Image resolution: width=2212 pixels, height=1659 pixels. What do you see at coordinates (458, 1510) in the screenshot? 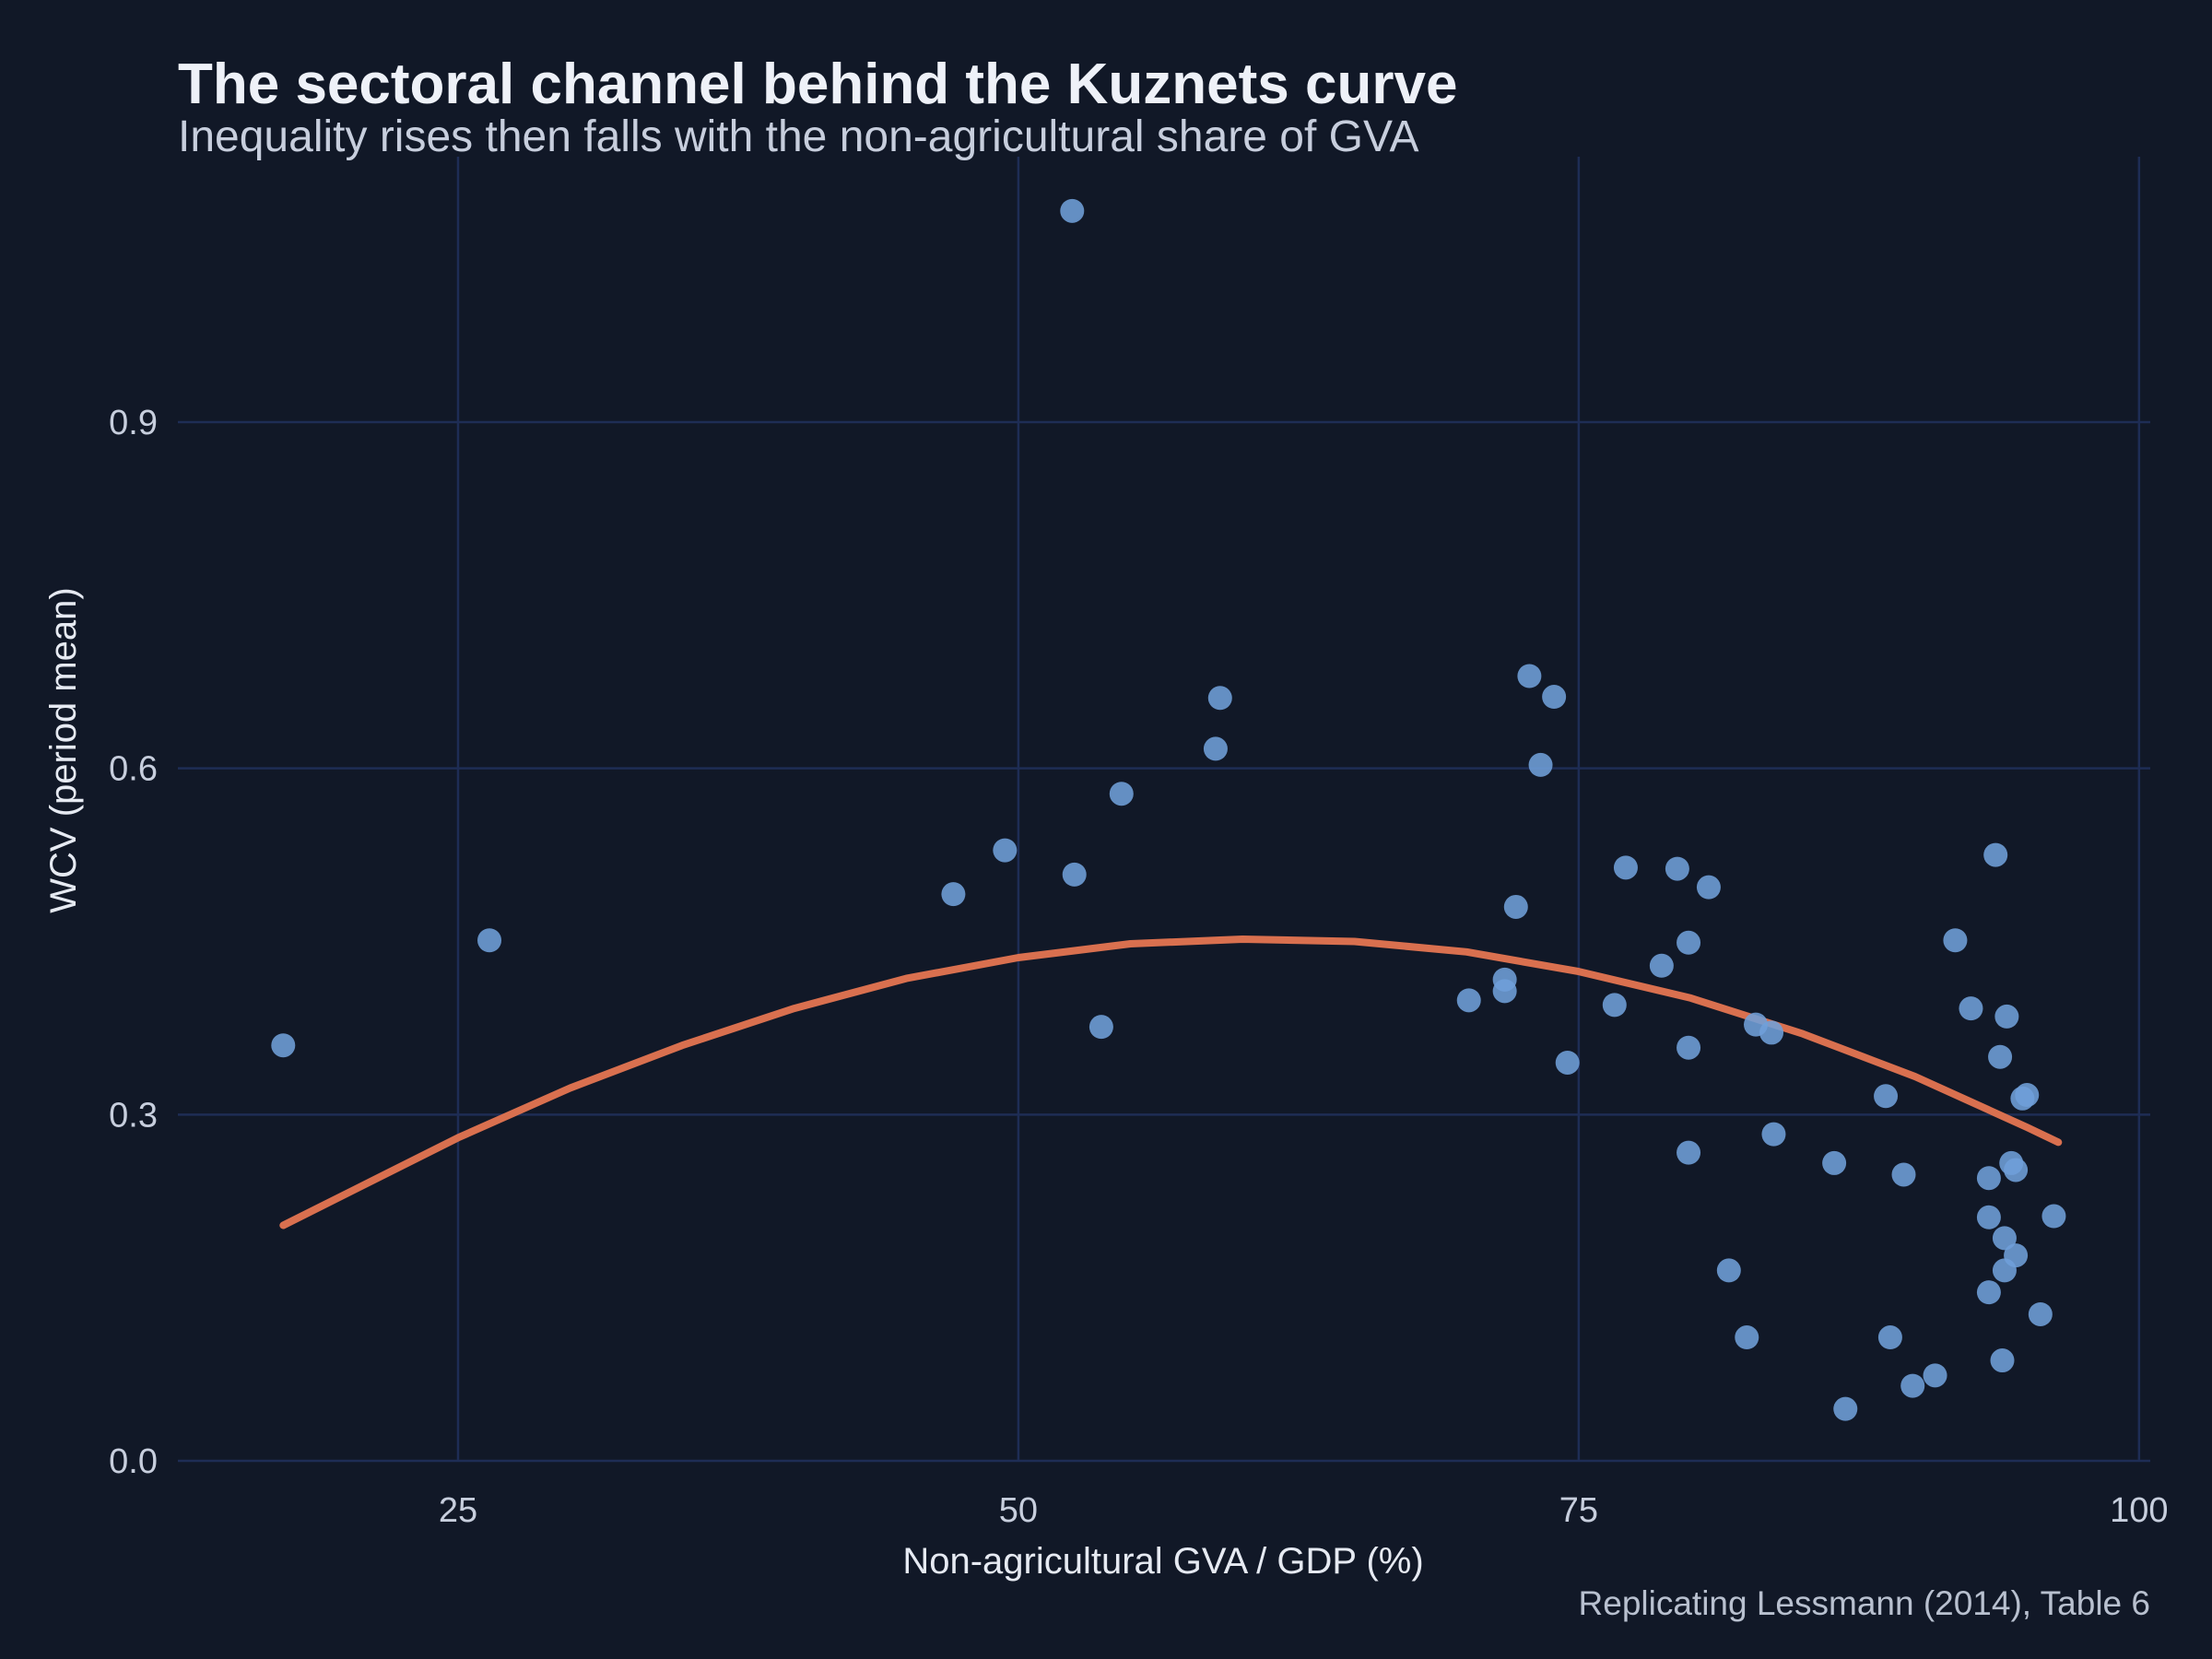
I see `x-tick-label: 25` at bounding box center [458, 1510].